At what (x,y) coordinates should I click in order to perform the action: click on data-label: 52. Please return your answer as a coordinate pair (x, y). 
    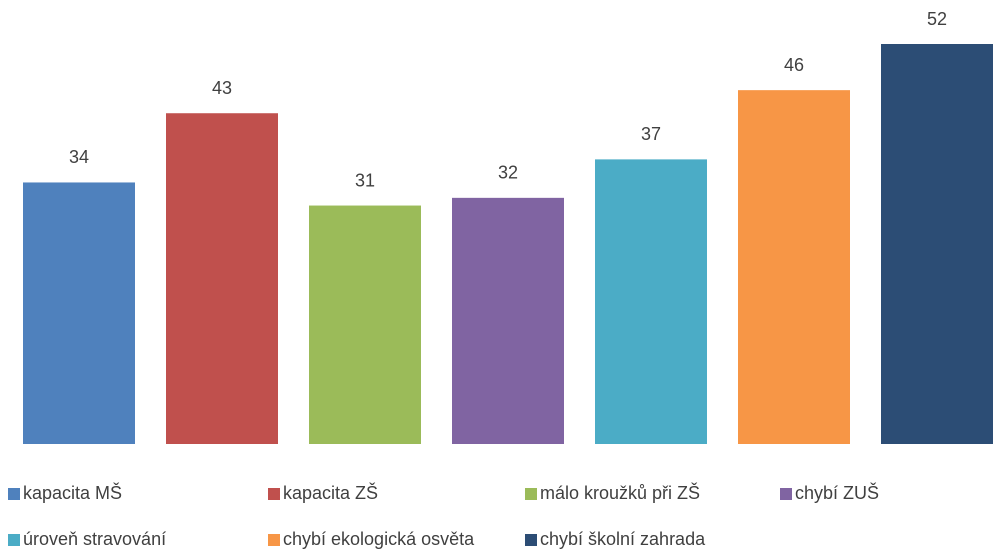
    Looking at the image, I should click on (937, 19).